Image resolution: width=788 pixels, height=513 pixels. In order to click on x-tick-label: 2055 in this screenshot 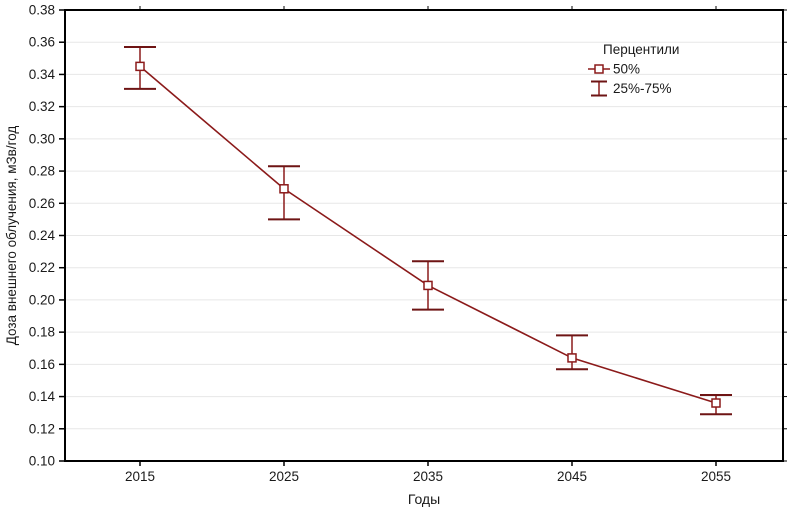, I will do `click(716, 476)`.